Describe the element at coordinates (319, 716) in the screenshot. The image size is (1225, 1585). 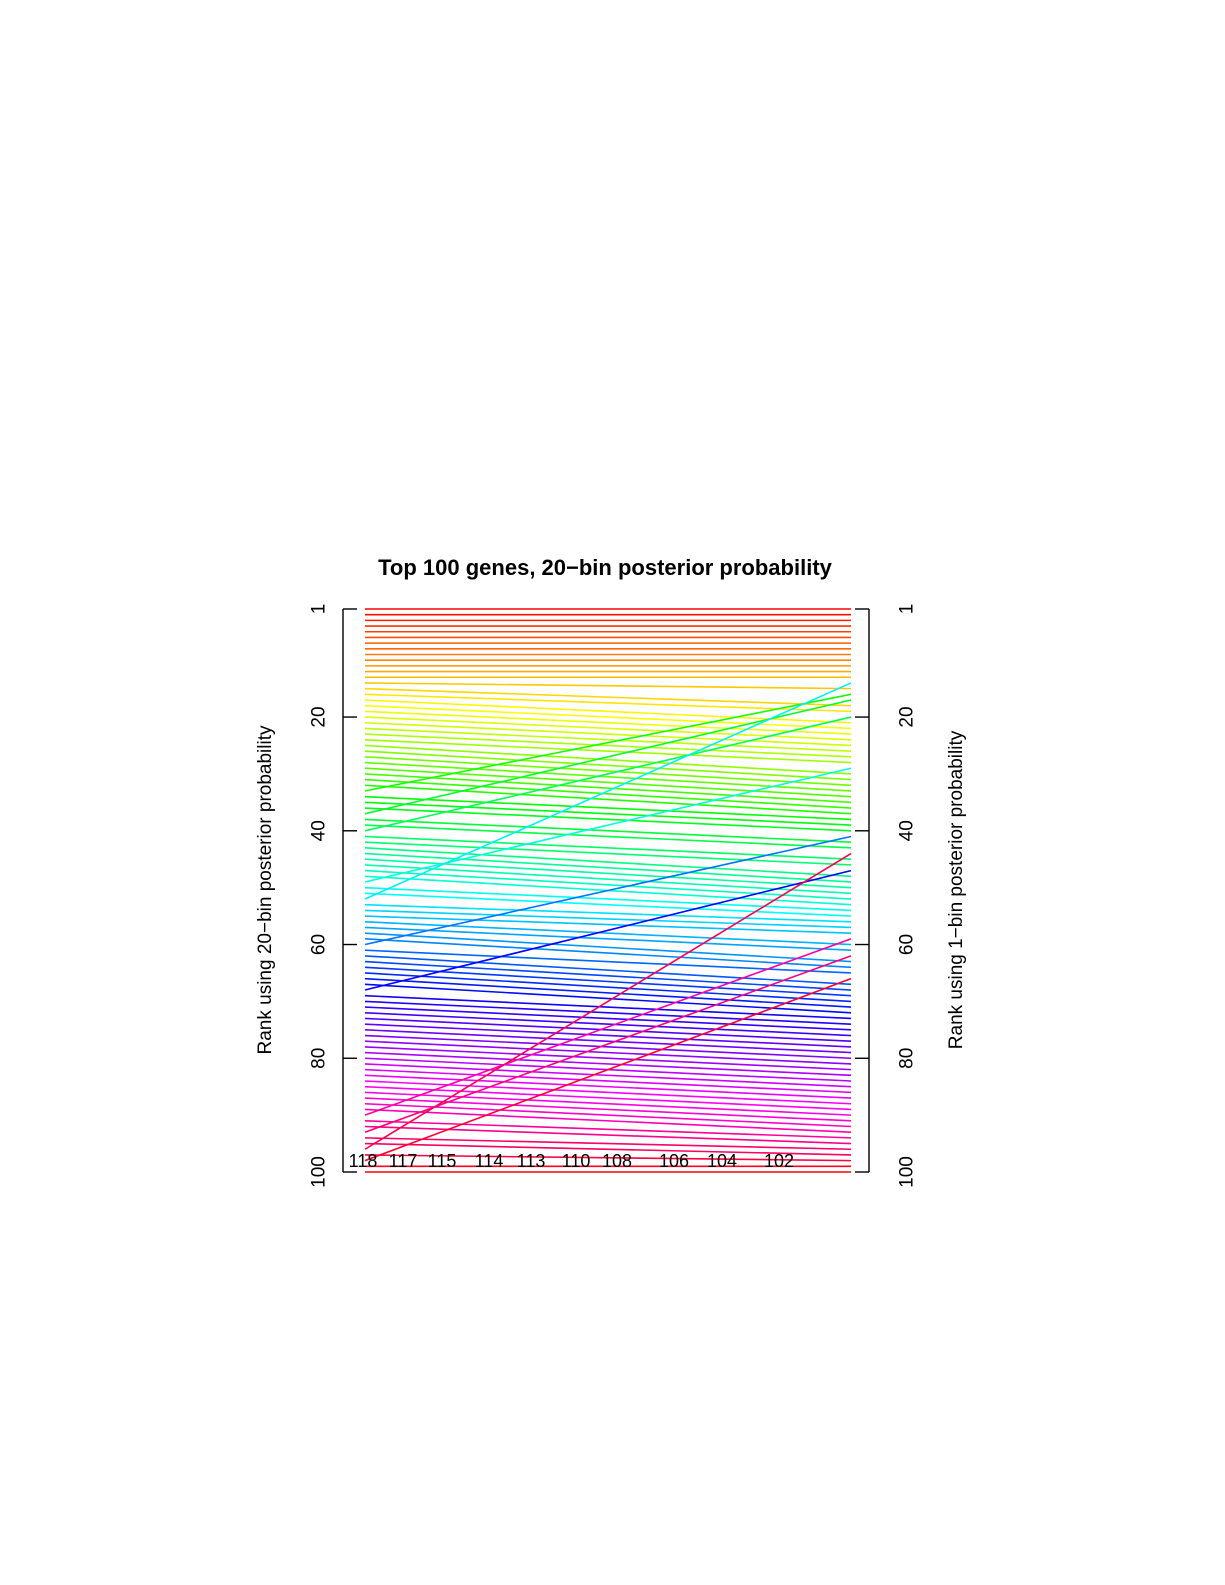
I see `left-tick-label: 20` at that location.